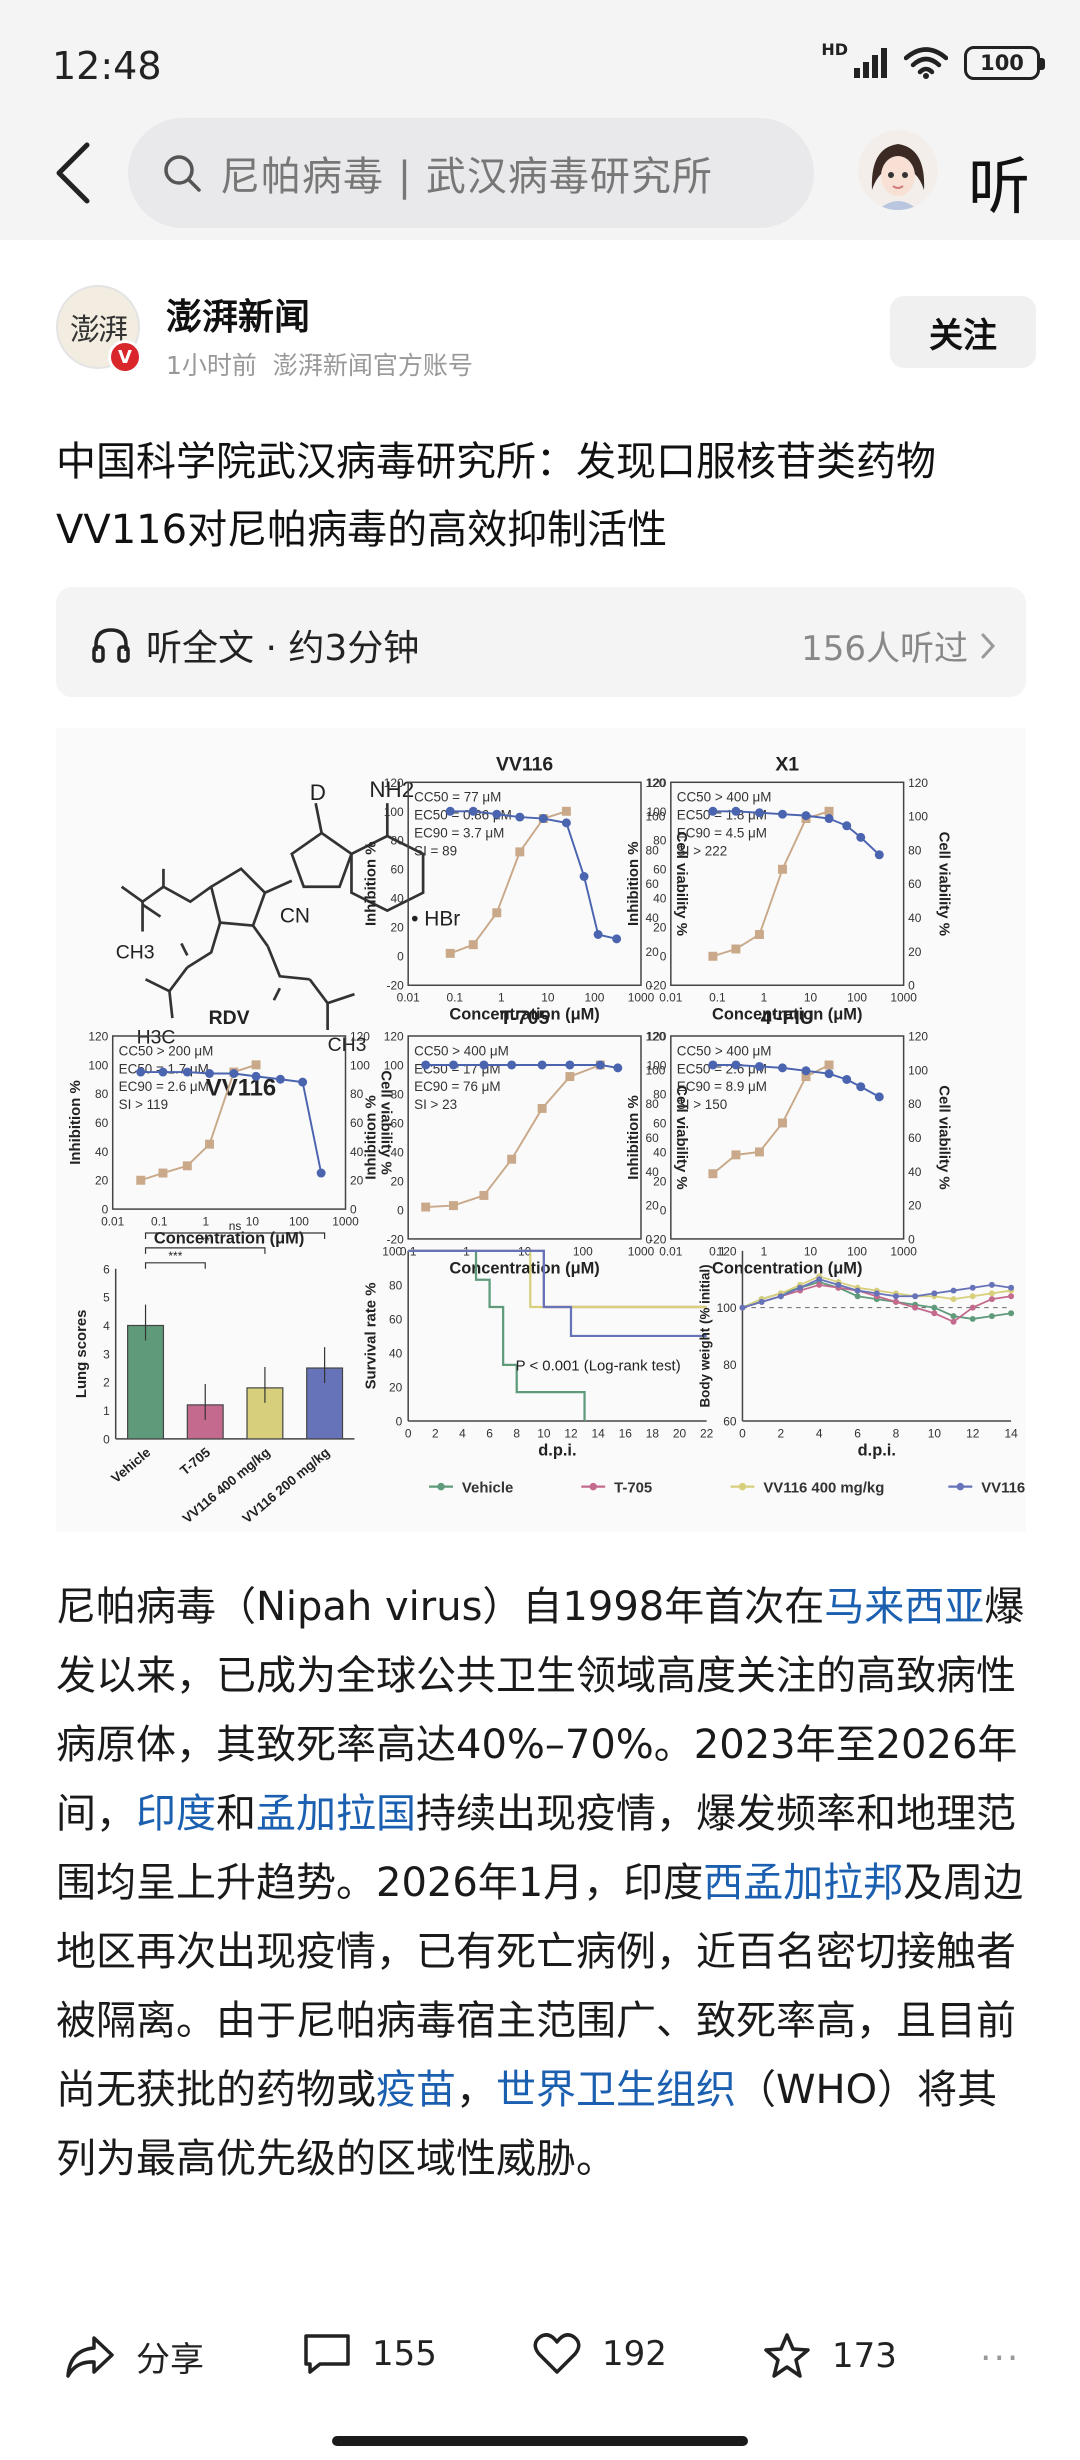 The width and height of the screenshot is (1080, 2460). I want to click on more-button: ···, so click(1000, 2358).